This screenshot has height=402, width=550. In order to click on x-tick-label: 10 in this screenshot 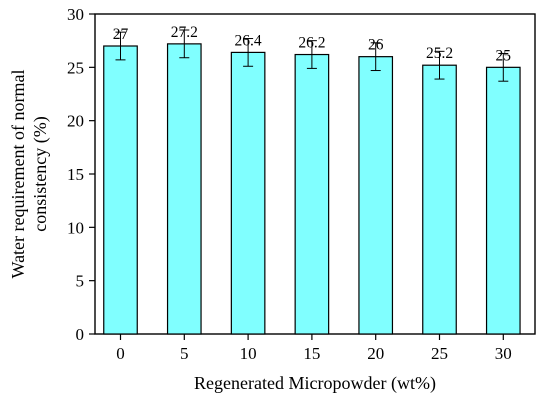, I will do `click(248, 353)`.